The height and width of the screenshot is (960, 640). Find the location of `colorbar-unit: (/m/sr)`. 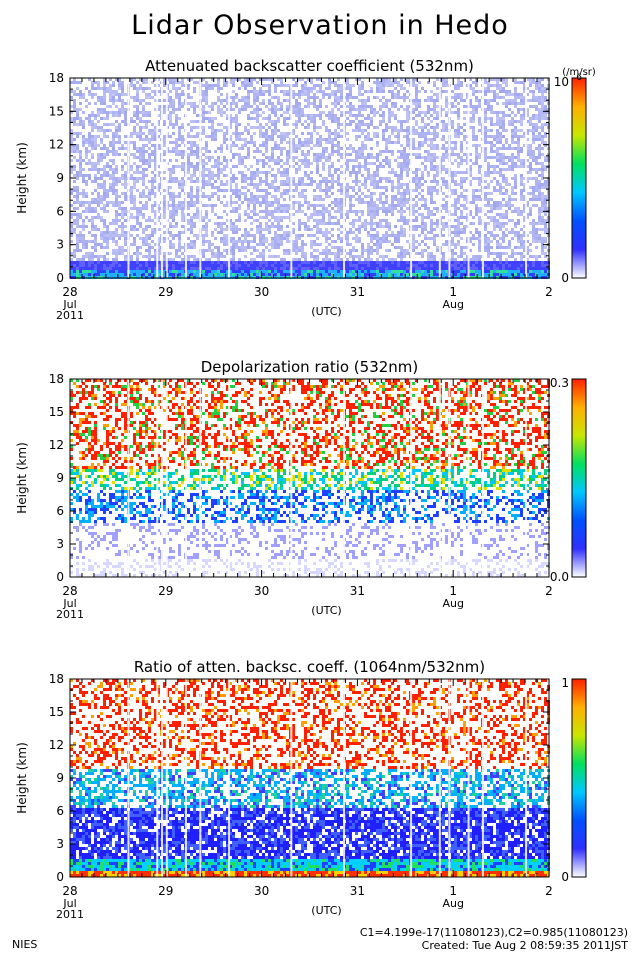

colorbar-unit: (/m/sr) is located at coordinates (579, 72).